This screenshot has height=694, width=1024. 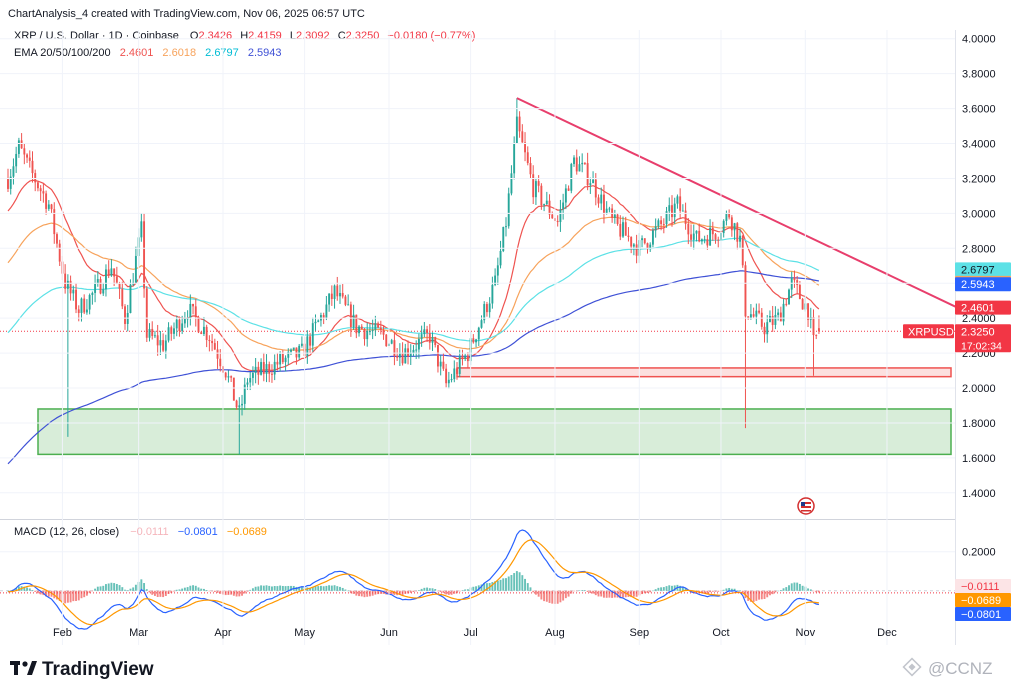 I want to click on resistance-zone, so click(x=704, y=372).